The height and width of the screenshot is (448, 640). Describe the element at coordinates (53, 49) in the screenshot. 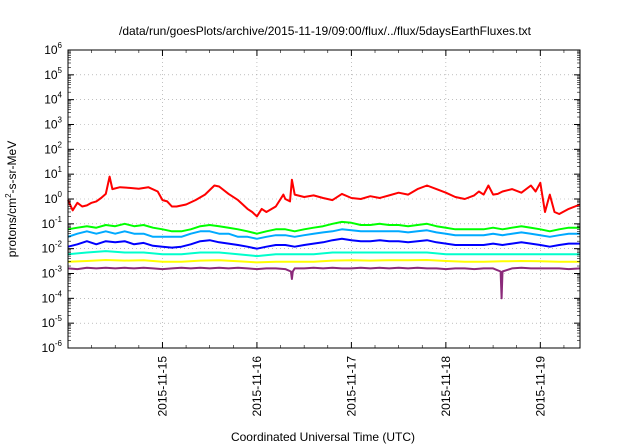

I see `y-tick-label: 10⁶` at that location.